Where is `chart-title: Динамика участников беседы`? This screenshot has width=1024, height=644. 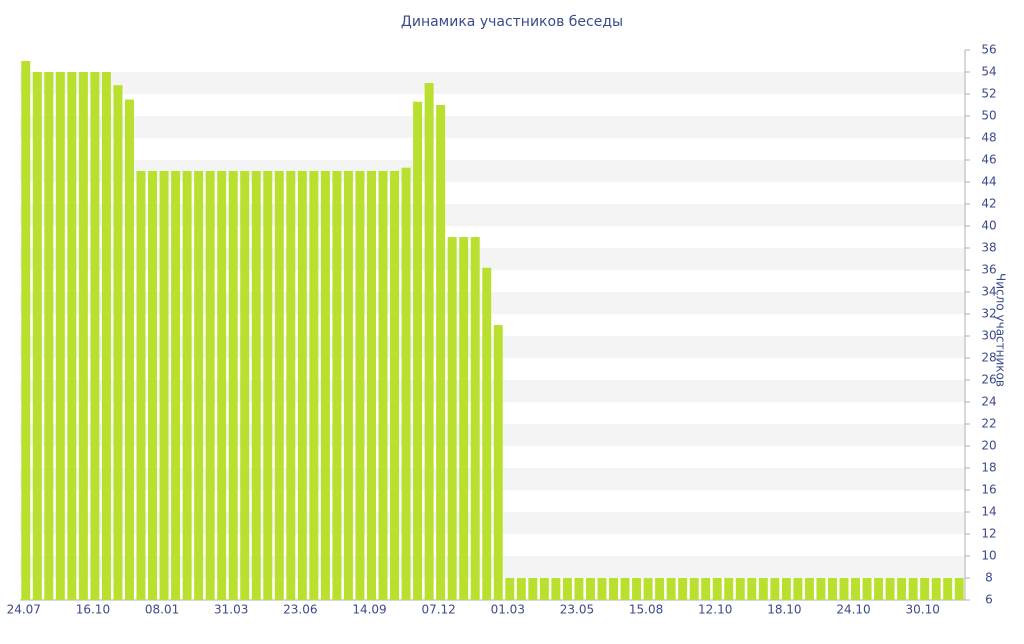 chart-title: Динамика участников беседы is located at coordinates (512, 22).